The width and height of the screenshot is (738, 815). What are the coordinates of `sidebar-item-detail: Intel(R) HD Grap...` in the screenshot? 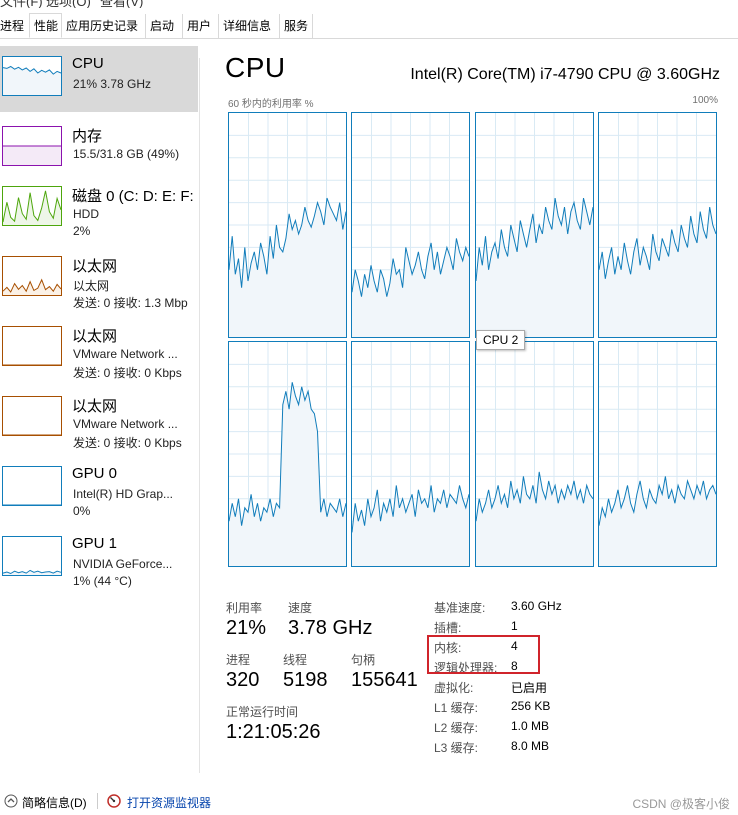 It's located at (123, 494).